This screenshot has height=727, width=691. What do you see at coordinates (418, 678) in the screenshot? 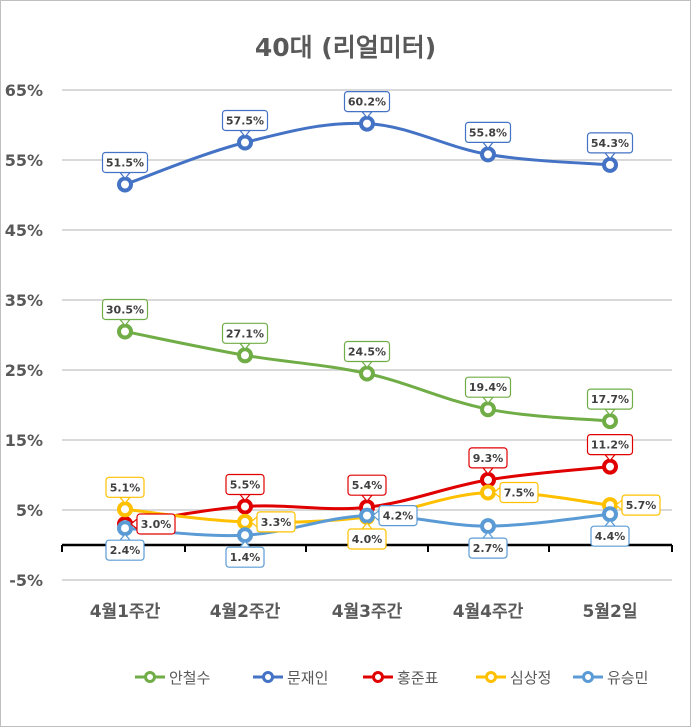
I see `legend-label: 홍준표` at bounding box center [418, 678].